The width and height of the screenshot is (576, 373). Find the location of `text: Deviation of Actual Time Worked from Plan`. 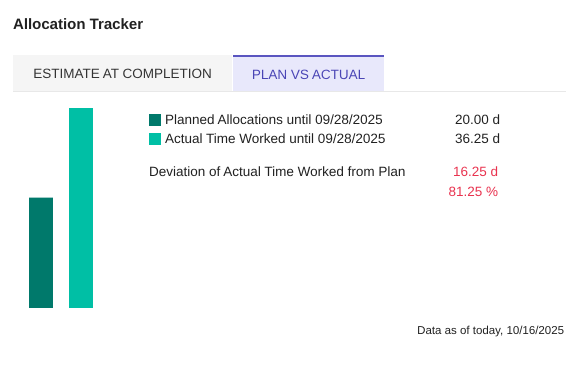

text: Deviation of Actual Time Worked from Plan is located at coordinates (277, 171).